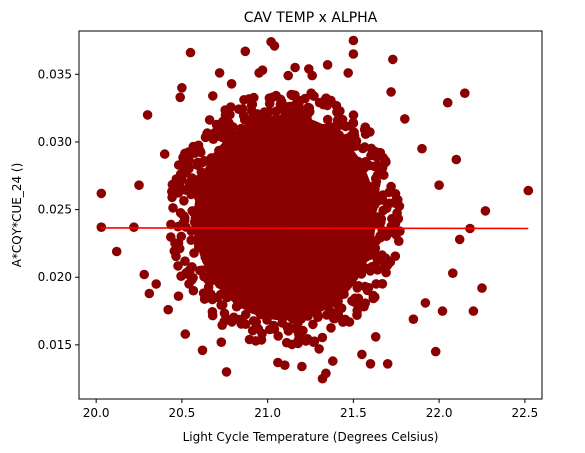 This screenshot has height=453, width=585. Describe the element at coordinates (310, 409) in the screenshot. I see `x-axis-ticks: 20.0 20.5 21.0 21.5 22.0 22.5` at that location.